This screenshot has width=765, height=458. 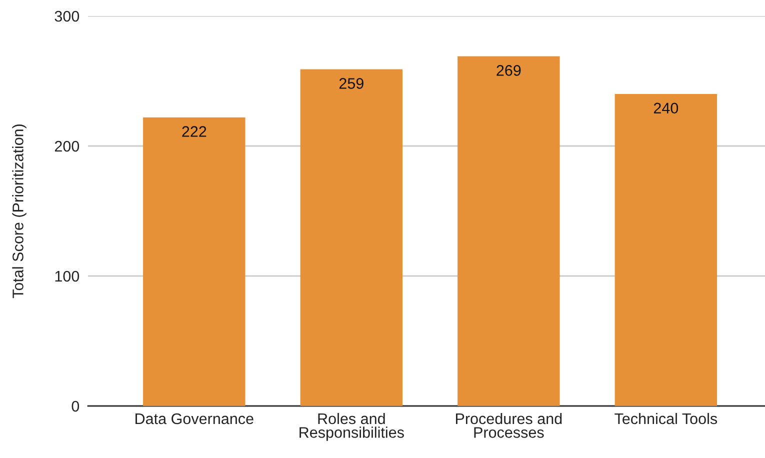 I want to click on data-label: 259, so click(x=351, y=83).